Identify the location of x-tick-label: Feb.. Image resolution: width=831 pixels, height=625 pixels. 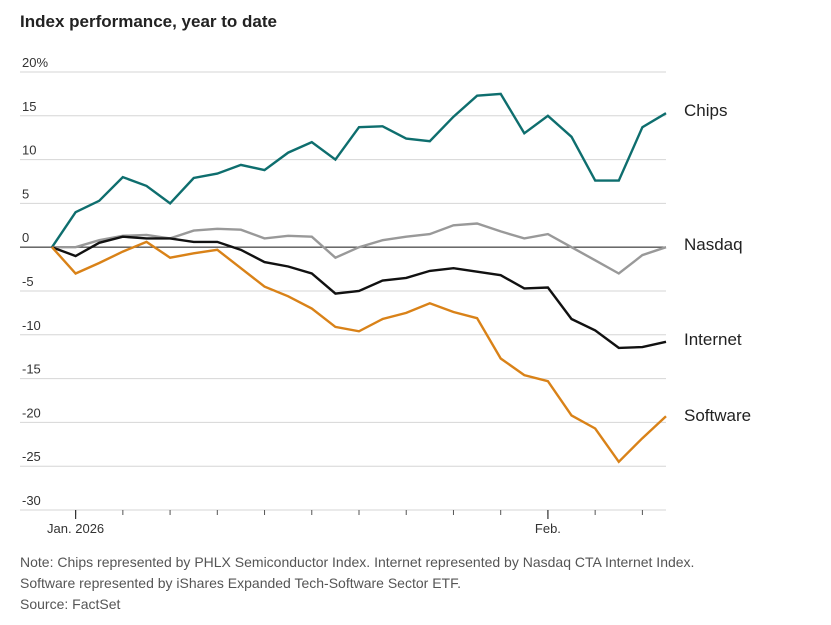
(548, 528).